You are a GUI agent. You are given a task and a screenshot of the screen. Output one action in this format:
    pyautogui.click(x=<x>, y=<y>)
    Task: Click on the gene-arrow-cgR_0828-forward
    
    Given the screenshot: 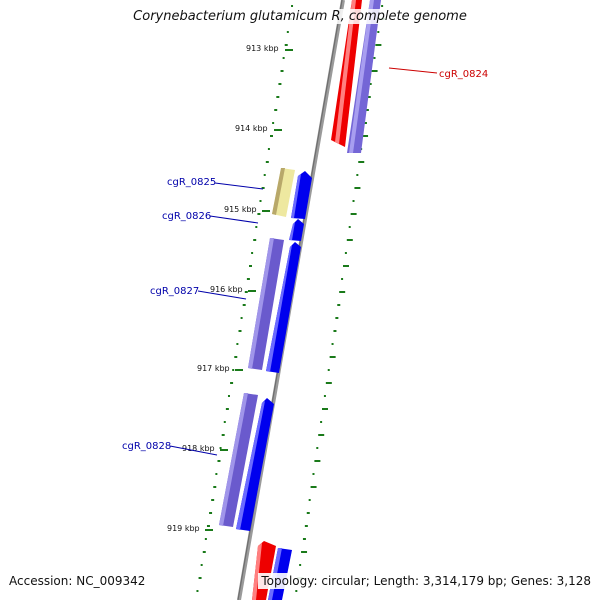 What is the action you would take?
    pyautogui.click(x=255, y=464)
    